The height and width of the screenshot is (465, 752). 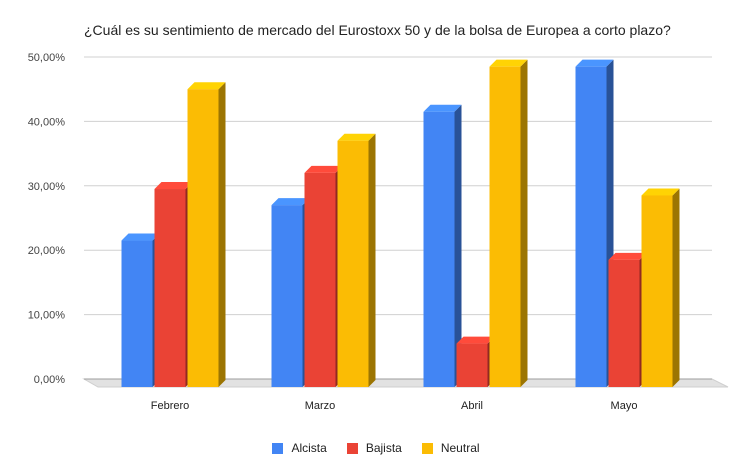 I want to click on y-tick-label: 0,00%, so click(x=49, y=380).